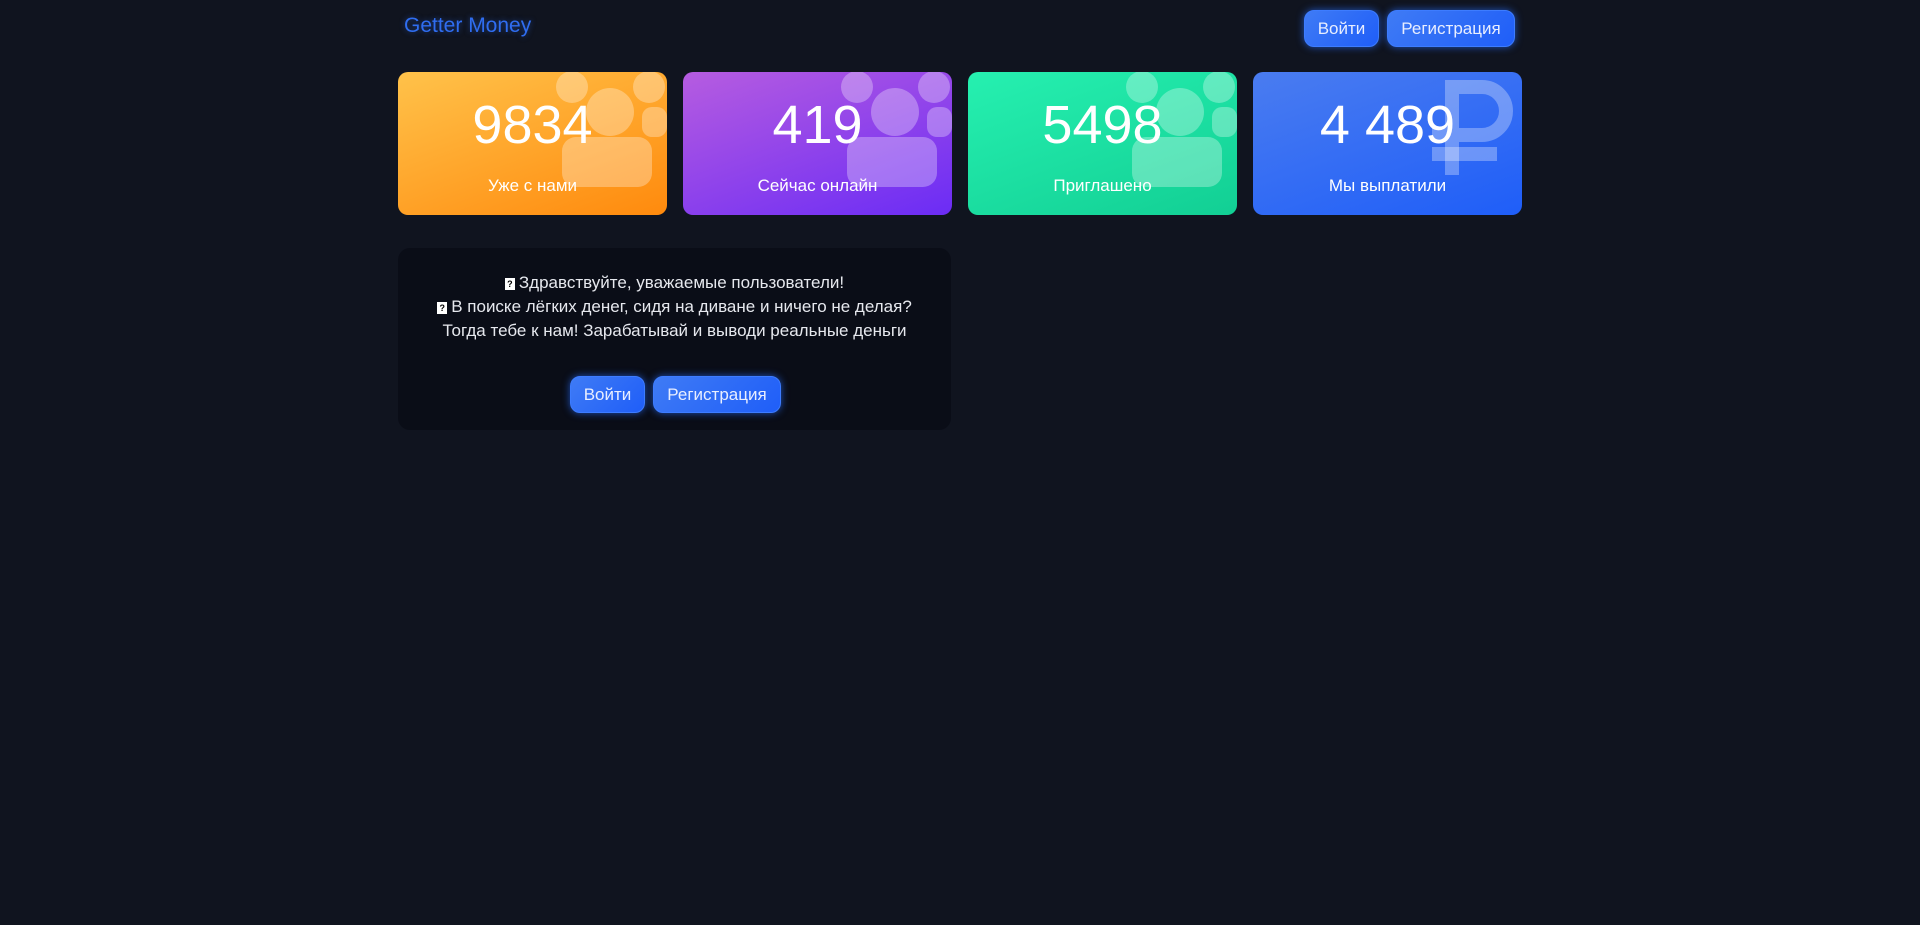 The height and width of the screenshot is (925, 1920). Describe the element at coordinates (1472, 127) in the screenshot. I see `ruble-icon` at that location.